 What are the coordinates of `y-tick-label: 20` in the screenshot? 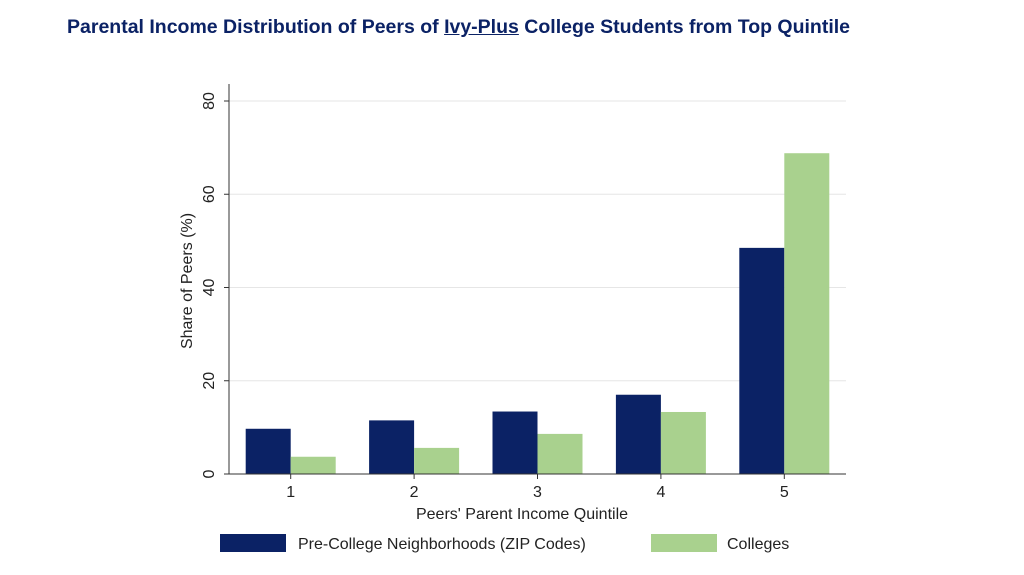 It's located at (209, 381).